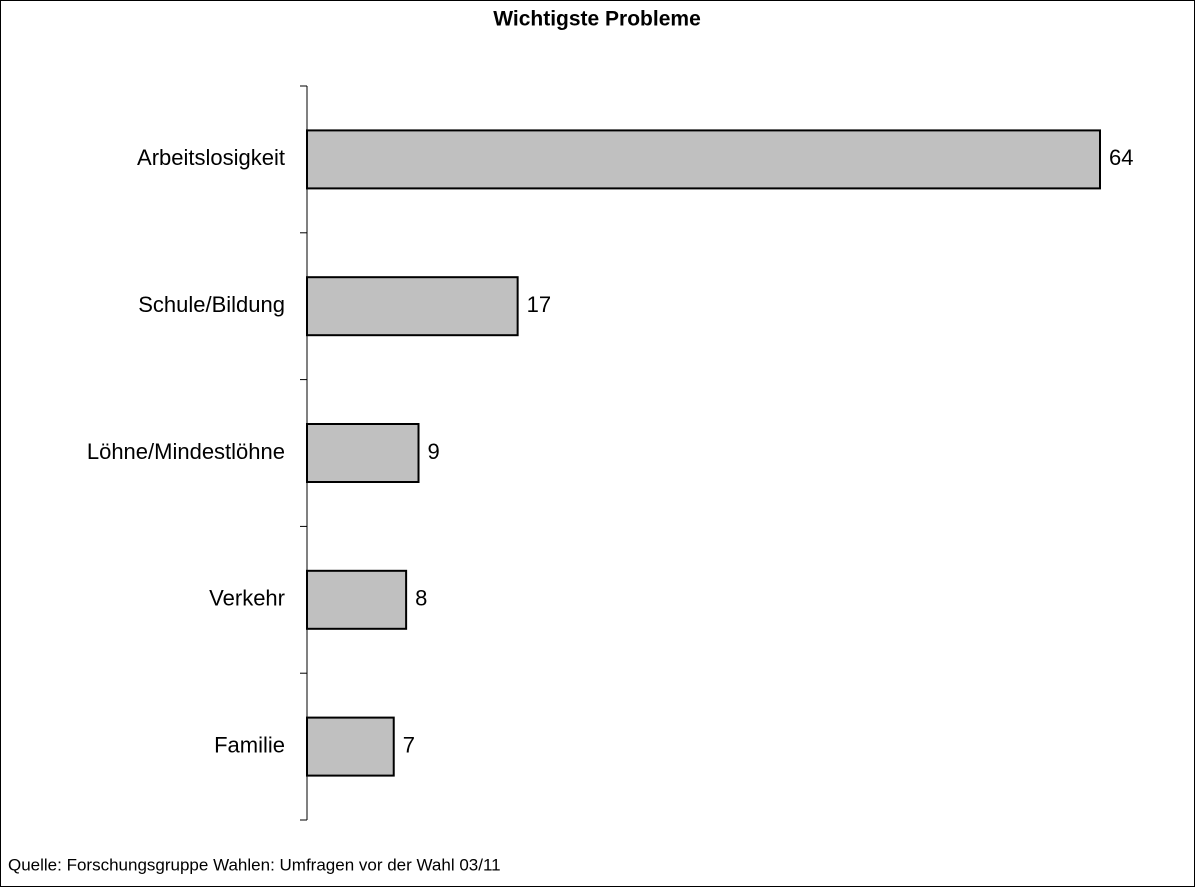 The width and height of the screenshot is (1195, 887). What do you see at coordinates (597, 19) in the screenshot?
I see `chart-title: Wichtigste Probleme` at bounding box center [597, 19].